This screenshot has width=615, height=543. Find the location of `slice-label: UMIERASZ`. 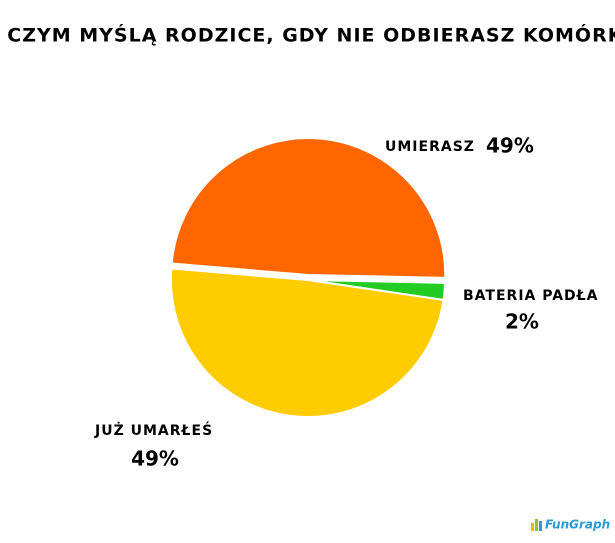

slice-label: UMIERASZ is located at coordinates (430, 147).